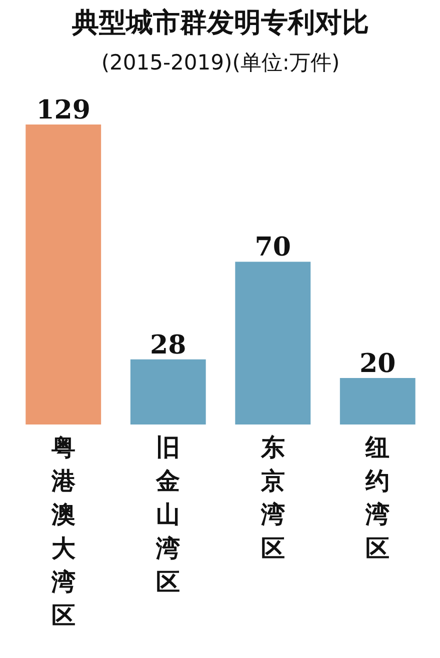 The width and height of the screenshot is (440, 658). Describe the element at coordinates (272, 498) in the screenshot. I see `x-tick-label: 东京湾区` at that location.